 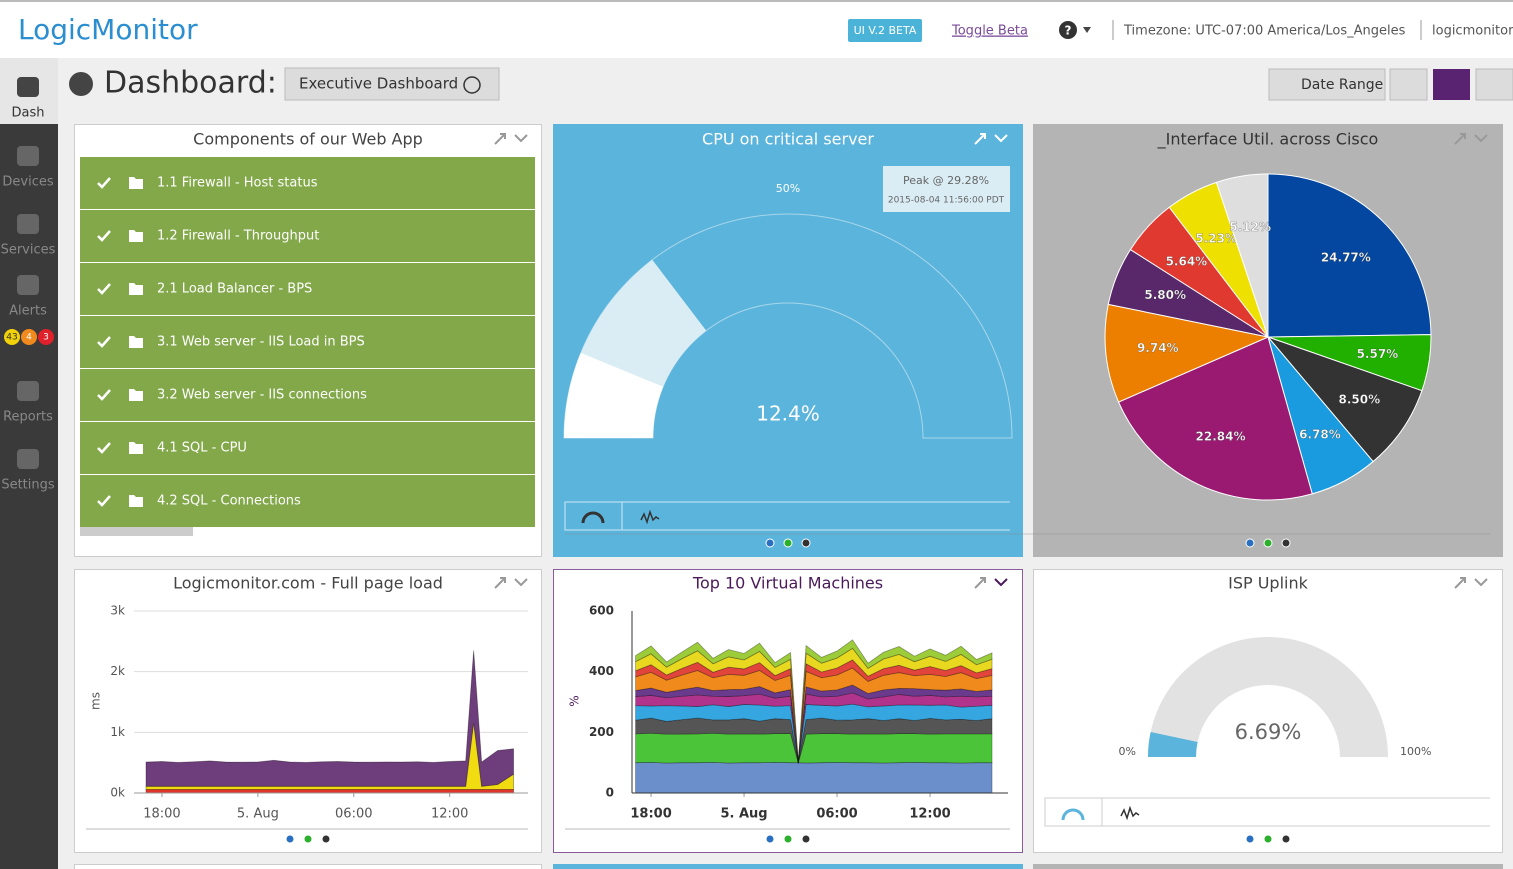 I want to click on list-item: 2.1 Load Balancer - BPS, so click(x=234, y=289).